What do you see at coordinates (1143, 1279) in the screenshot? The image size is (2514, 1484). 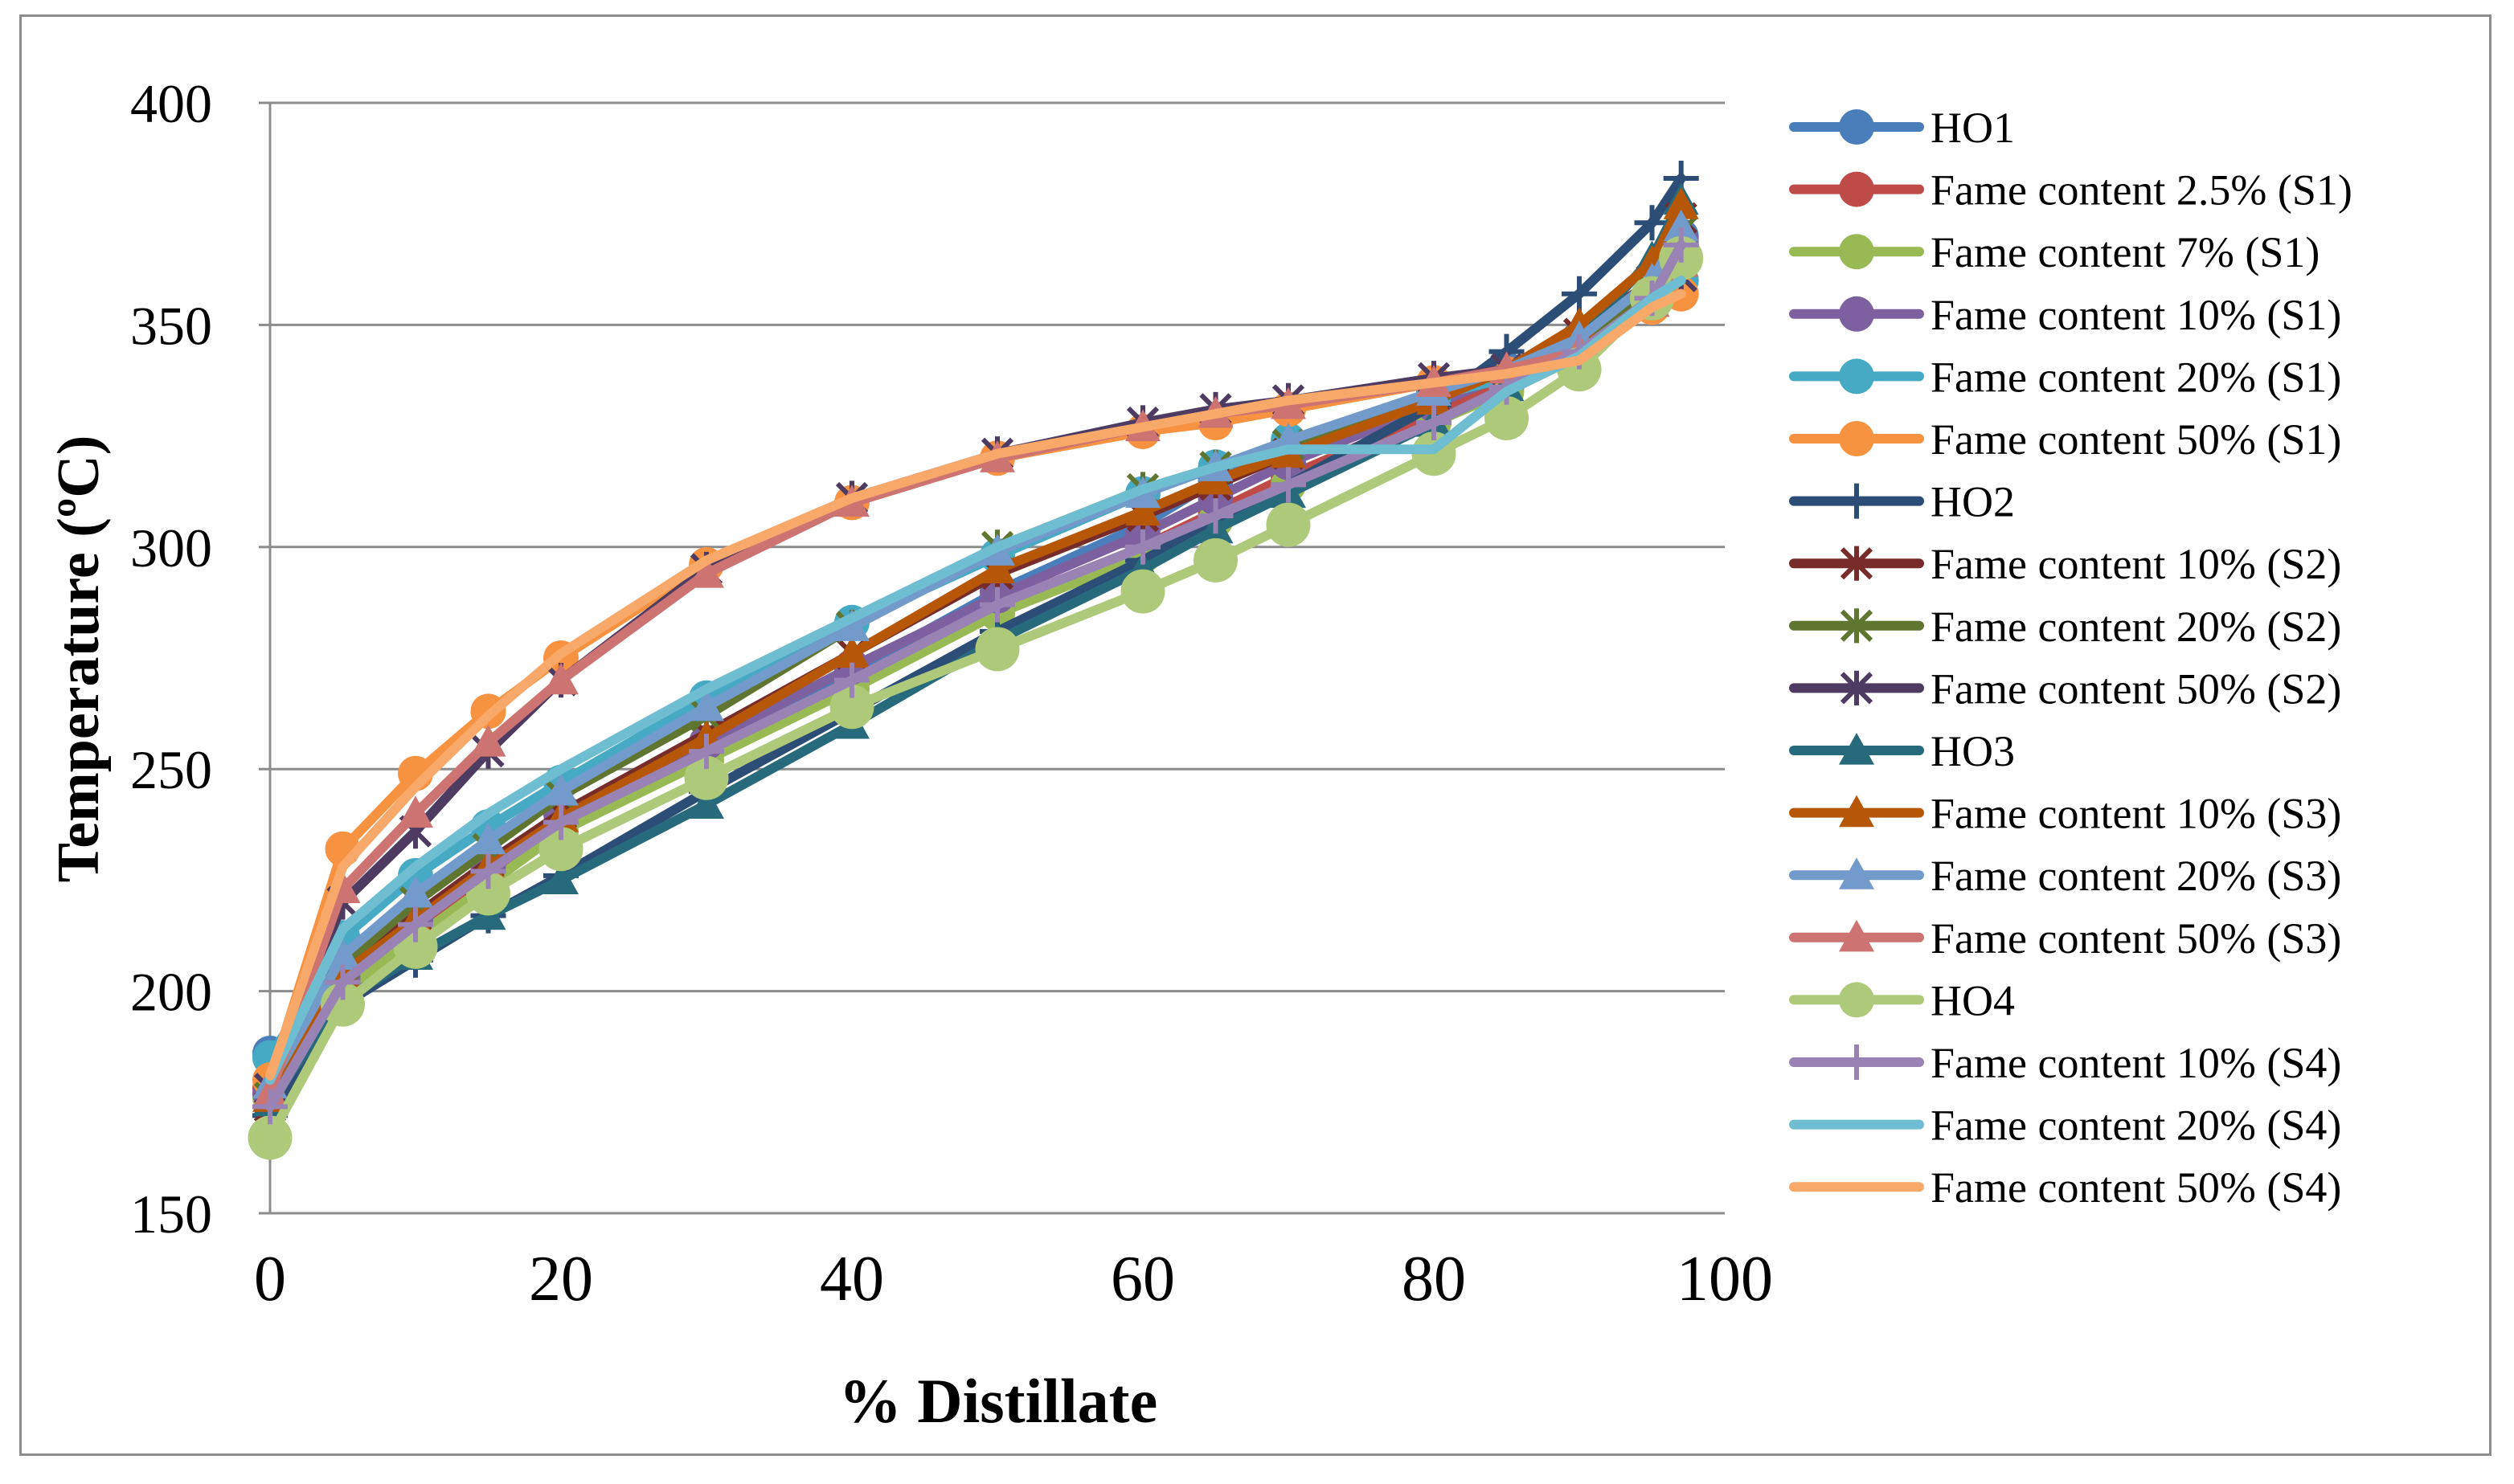 I see `x-tick-label: 60` at bounding box center [1143, 1279].